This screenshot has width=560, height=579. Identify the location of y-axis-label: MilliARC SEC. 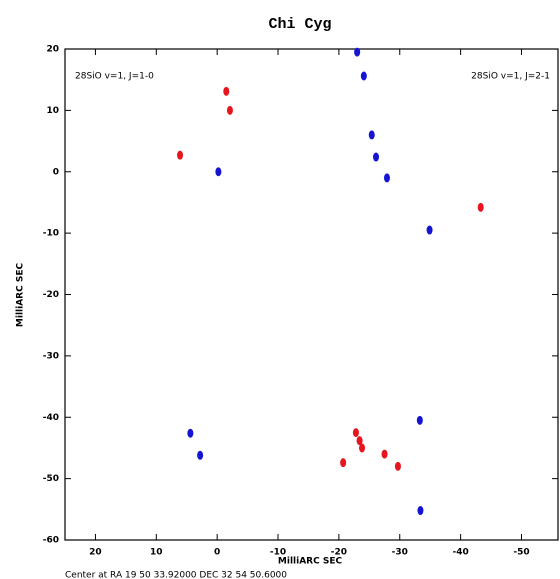
(21, 295).